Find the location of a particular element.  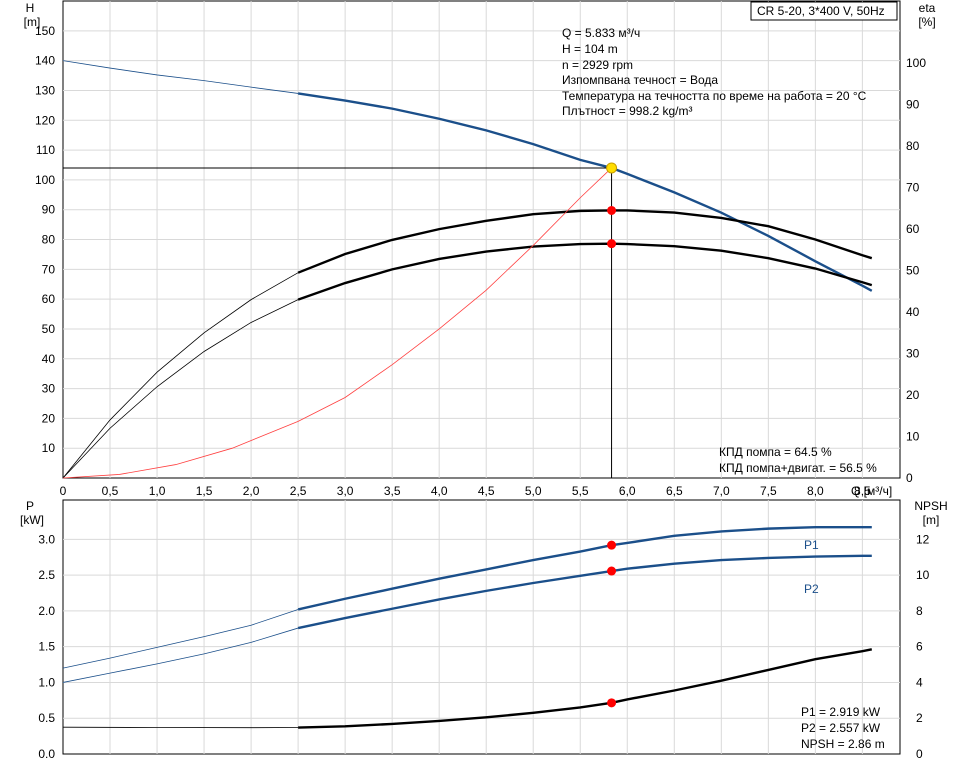

product-label: CR 5-20, 3*400 V, 50Hz is located at coordinates (821, 11).